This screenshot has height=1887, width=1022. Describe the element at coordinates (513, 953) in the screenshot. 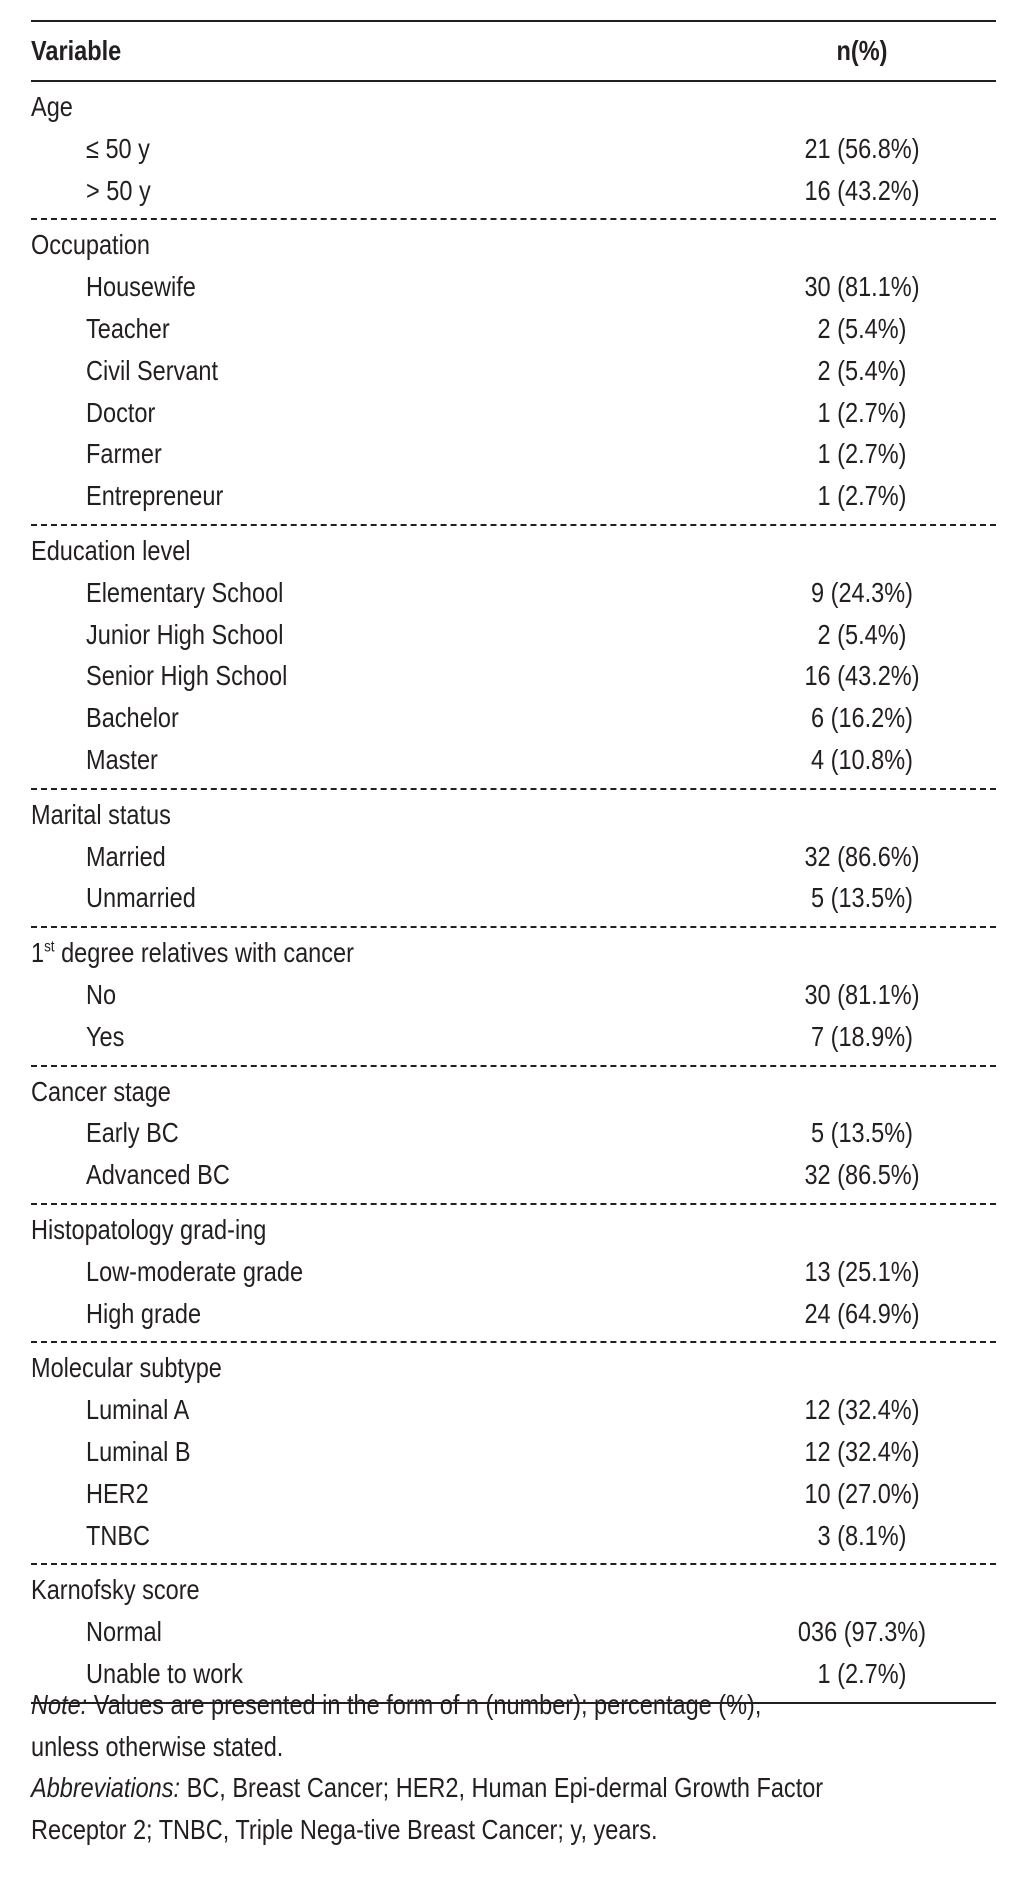

I see `group-heading-row: 1st degree relatives with cancer` at that location.